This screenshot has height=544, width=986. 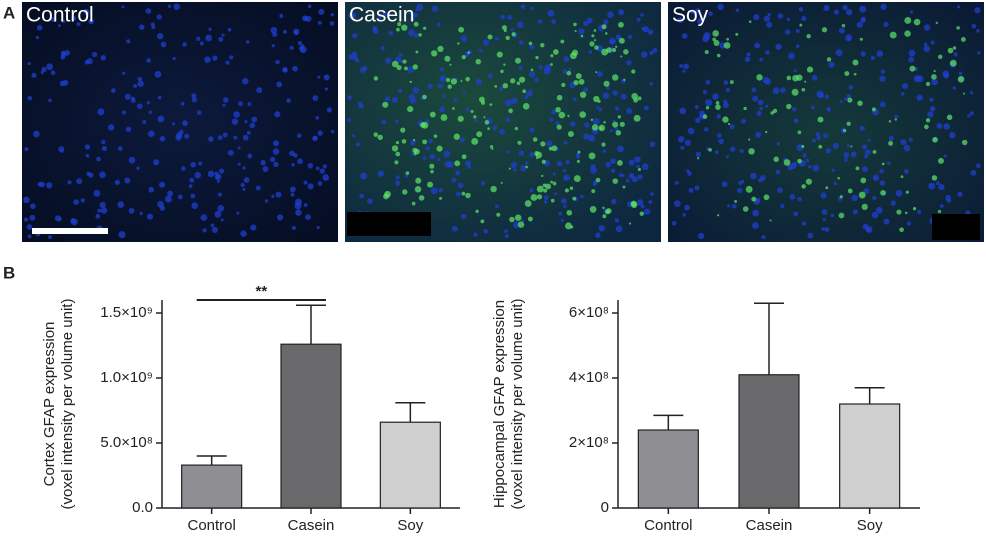 What do you see at coordinates (126, 442) in the screenshot?
I see `y-tick-label: 5.0×10⁸` at bounding box center [126, 442].